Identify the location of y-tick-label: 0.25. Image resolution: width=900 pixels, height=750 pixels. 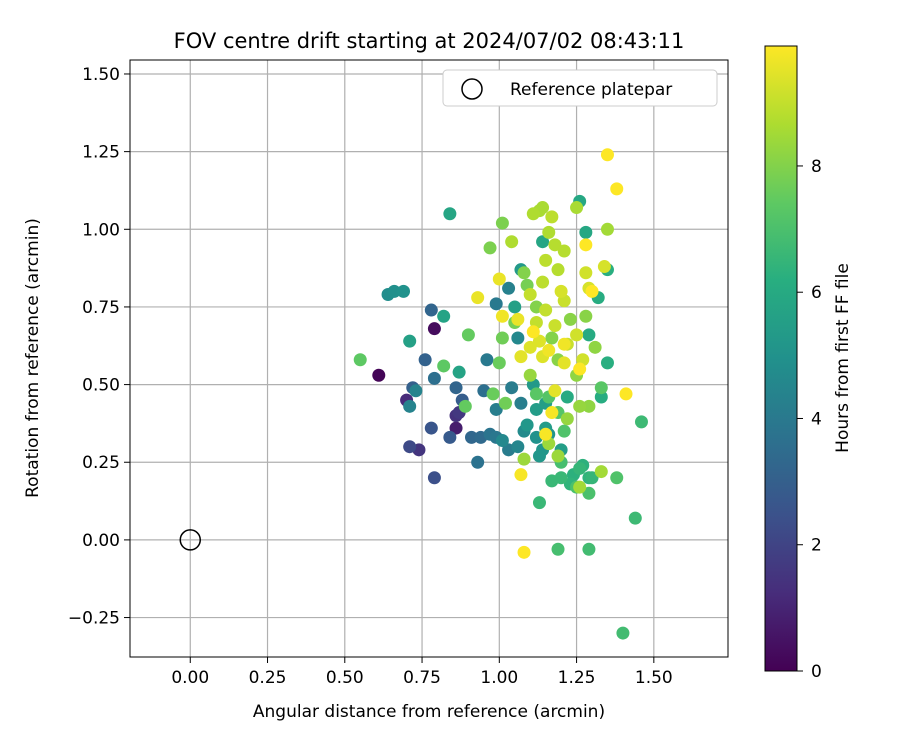
(101, 463).